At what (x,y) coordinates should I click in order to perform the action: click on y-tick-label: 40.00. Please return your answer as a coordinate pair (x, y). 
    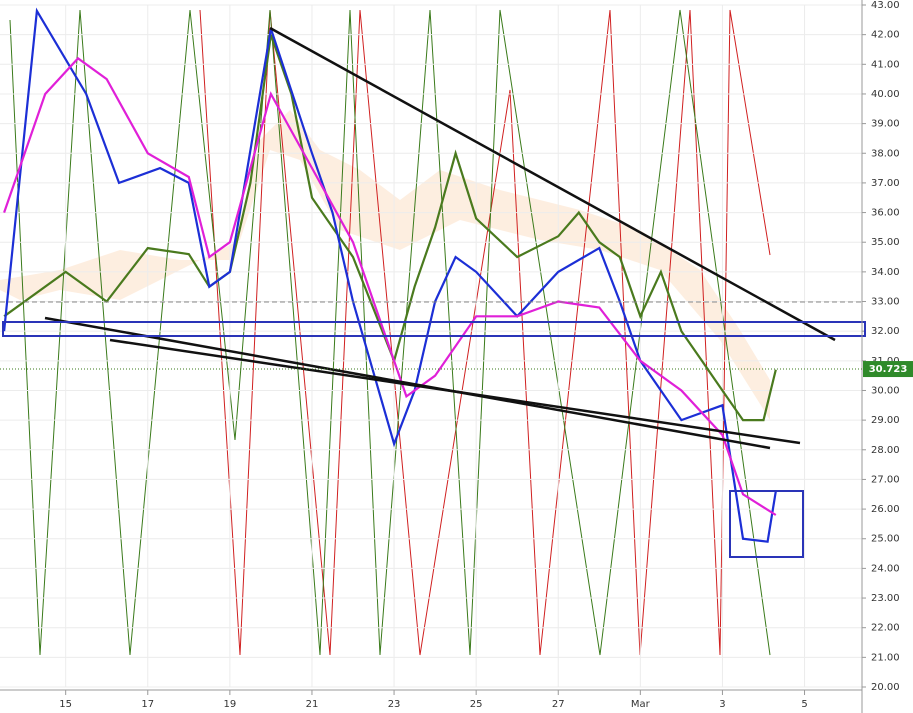
    Looking at the image, I should click on (885, 94).